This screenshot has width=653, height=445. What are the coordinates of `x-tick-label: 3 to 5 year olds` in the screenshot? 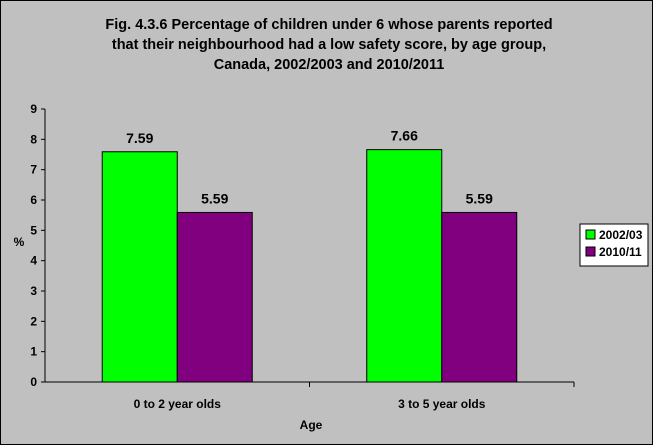 It's located at (442, 404).